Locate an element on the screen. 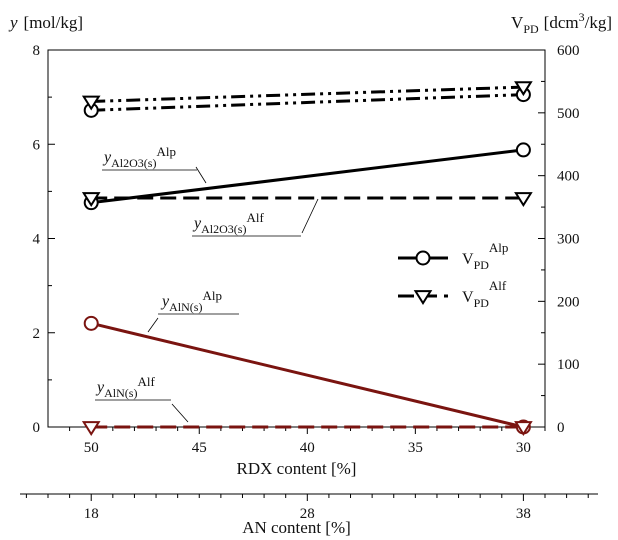 The height and width of the screenshot is (540, 618). legend-entry: VPD Alf is located at coordinates (452, 294).